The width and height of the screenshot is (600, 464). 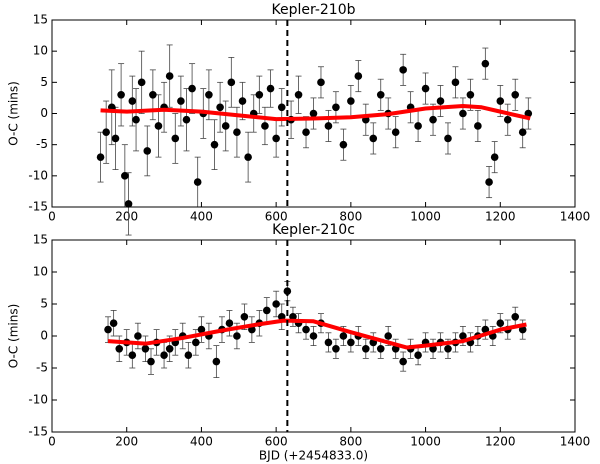 I want to click on x-axis-label: BJD (+2454833.0), so click(x=313, y=456).